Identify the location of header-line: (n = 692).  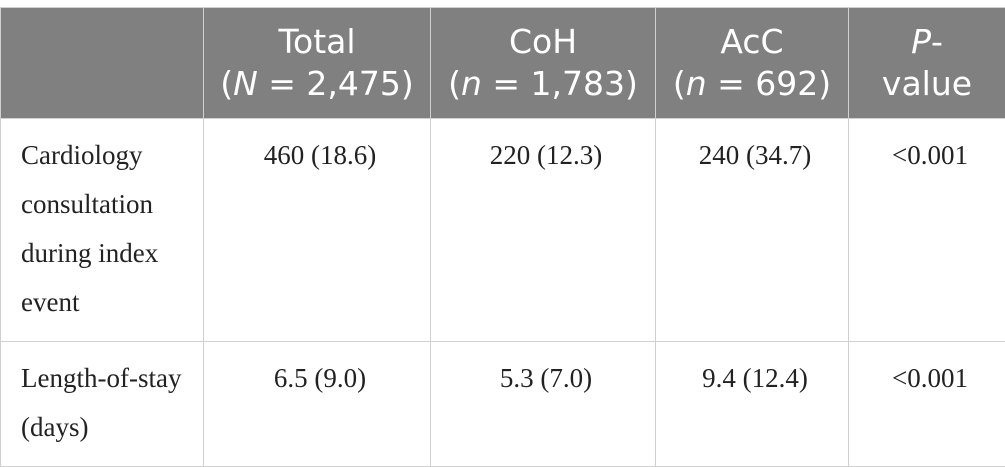
(752, 84).